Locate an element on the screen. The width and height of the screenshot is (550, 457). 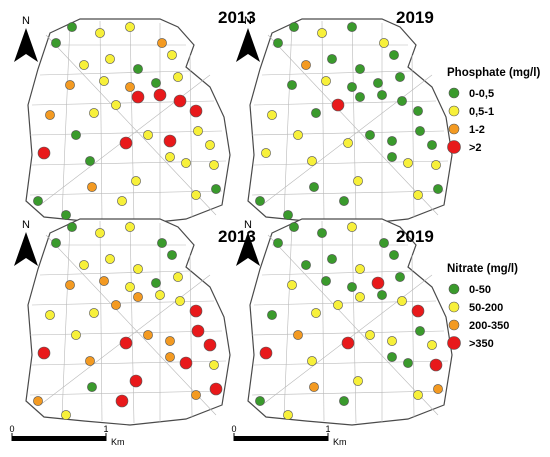
legend-label: 0-50 is located at coordinates (480, 290).